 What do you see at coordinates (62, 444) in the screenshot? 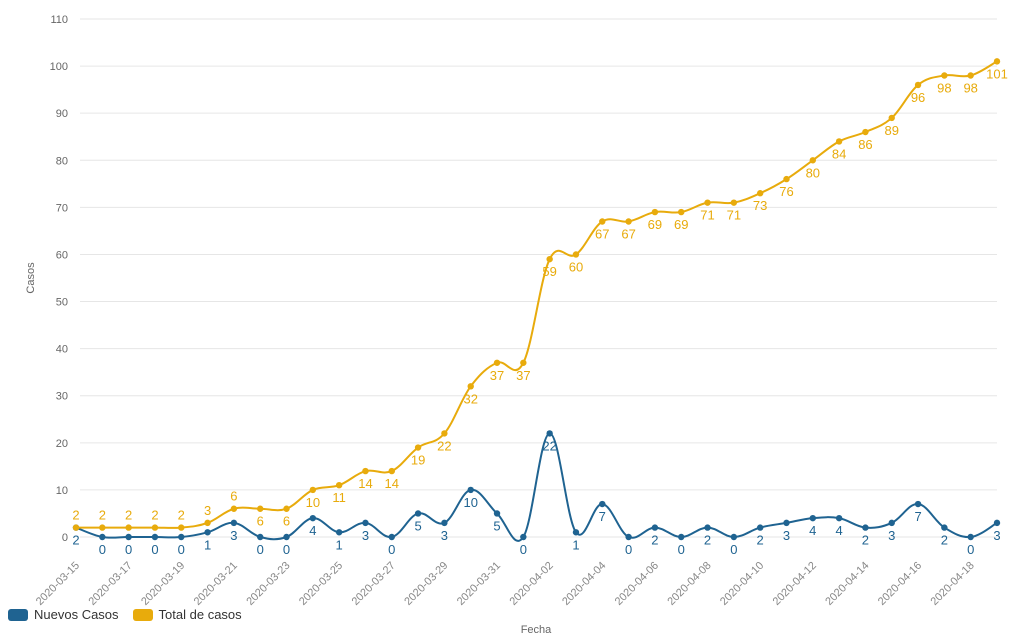
I see `y-tick-label: 20` at bounding box center [62, 444].